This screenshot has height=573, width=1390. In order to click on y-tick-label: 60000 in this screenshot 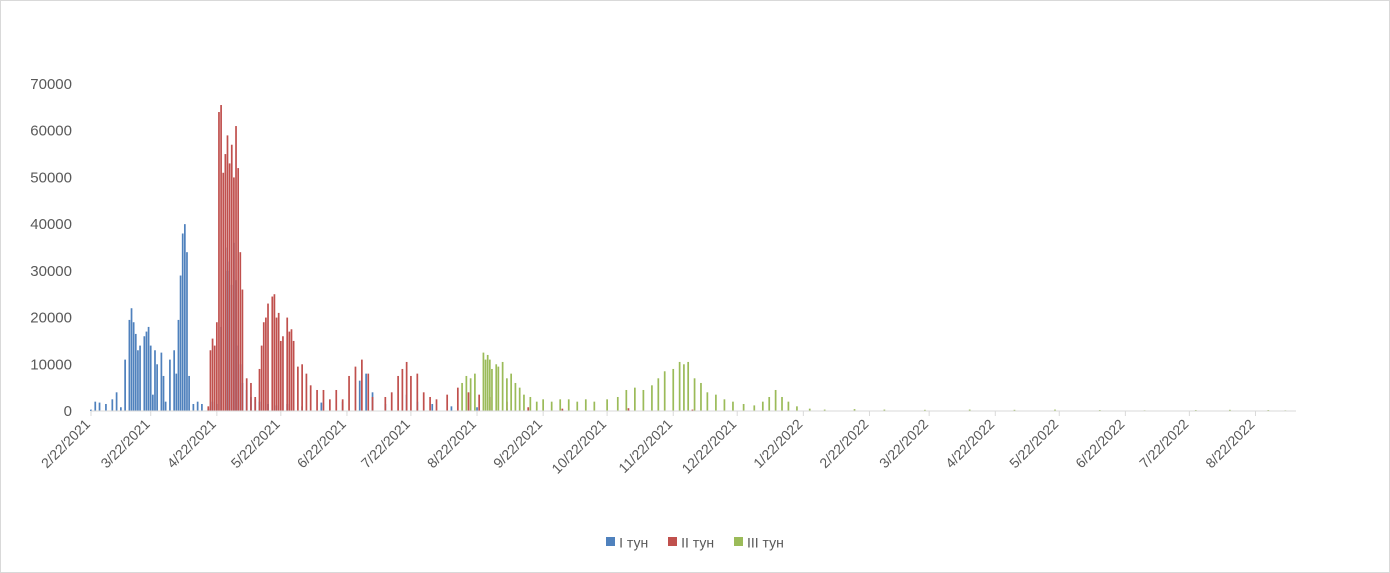, I will do `click(51, 131)`.